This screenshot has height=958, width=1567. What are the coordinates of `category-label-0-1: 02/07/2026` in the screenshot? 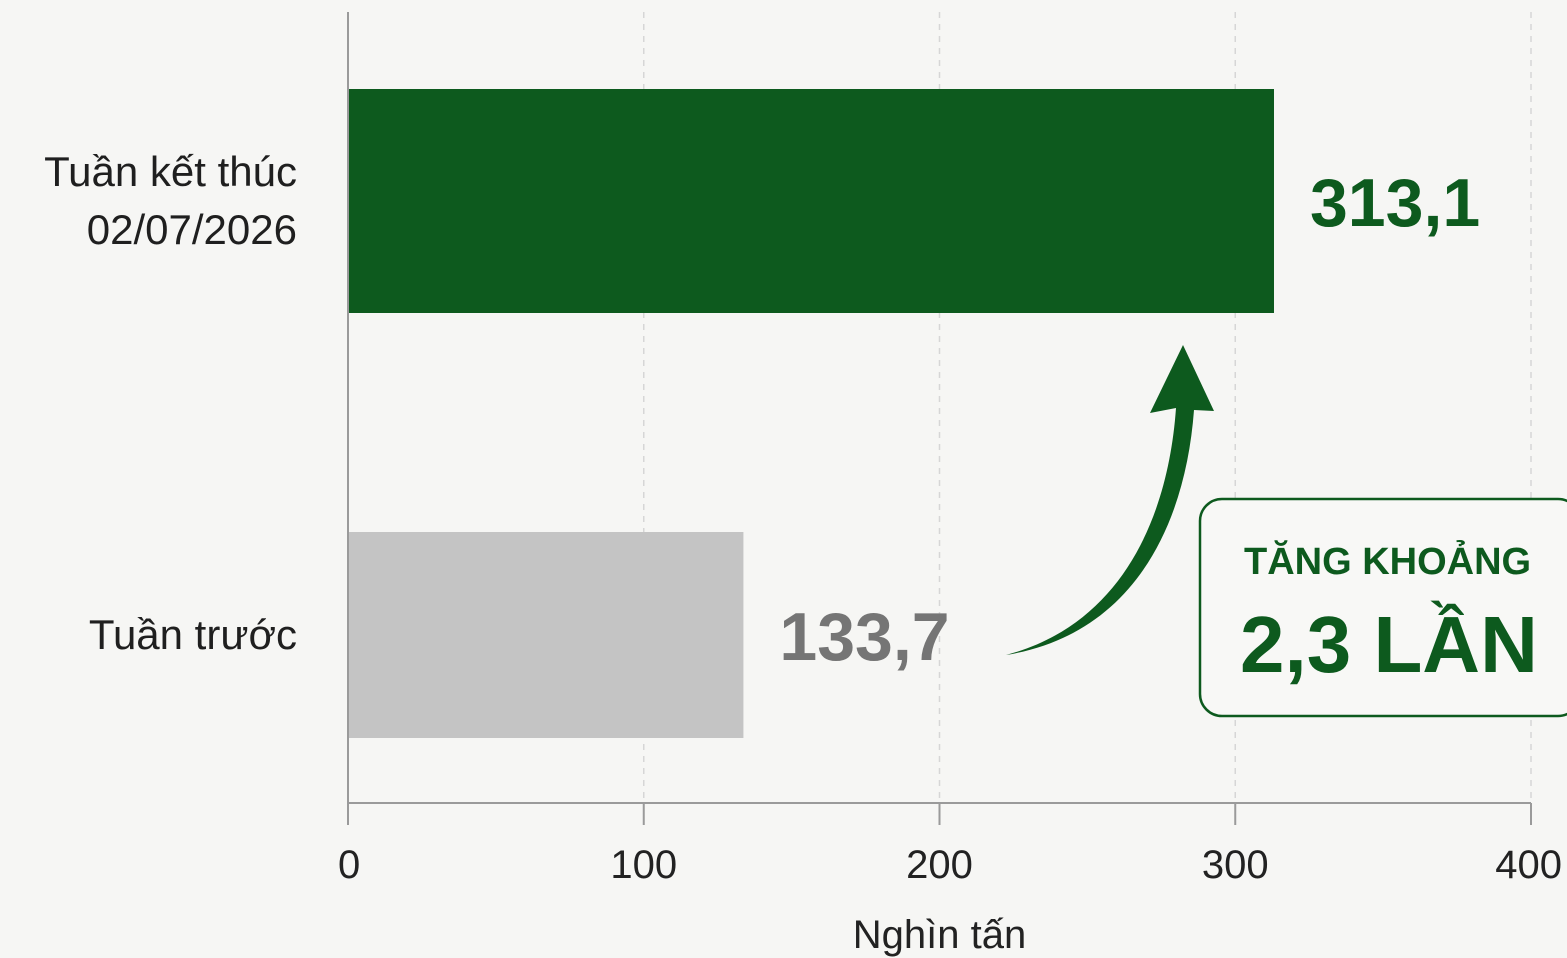 It's located at (192, 229).